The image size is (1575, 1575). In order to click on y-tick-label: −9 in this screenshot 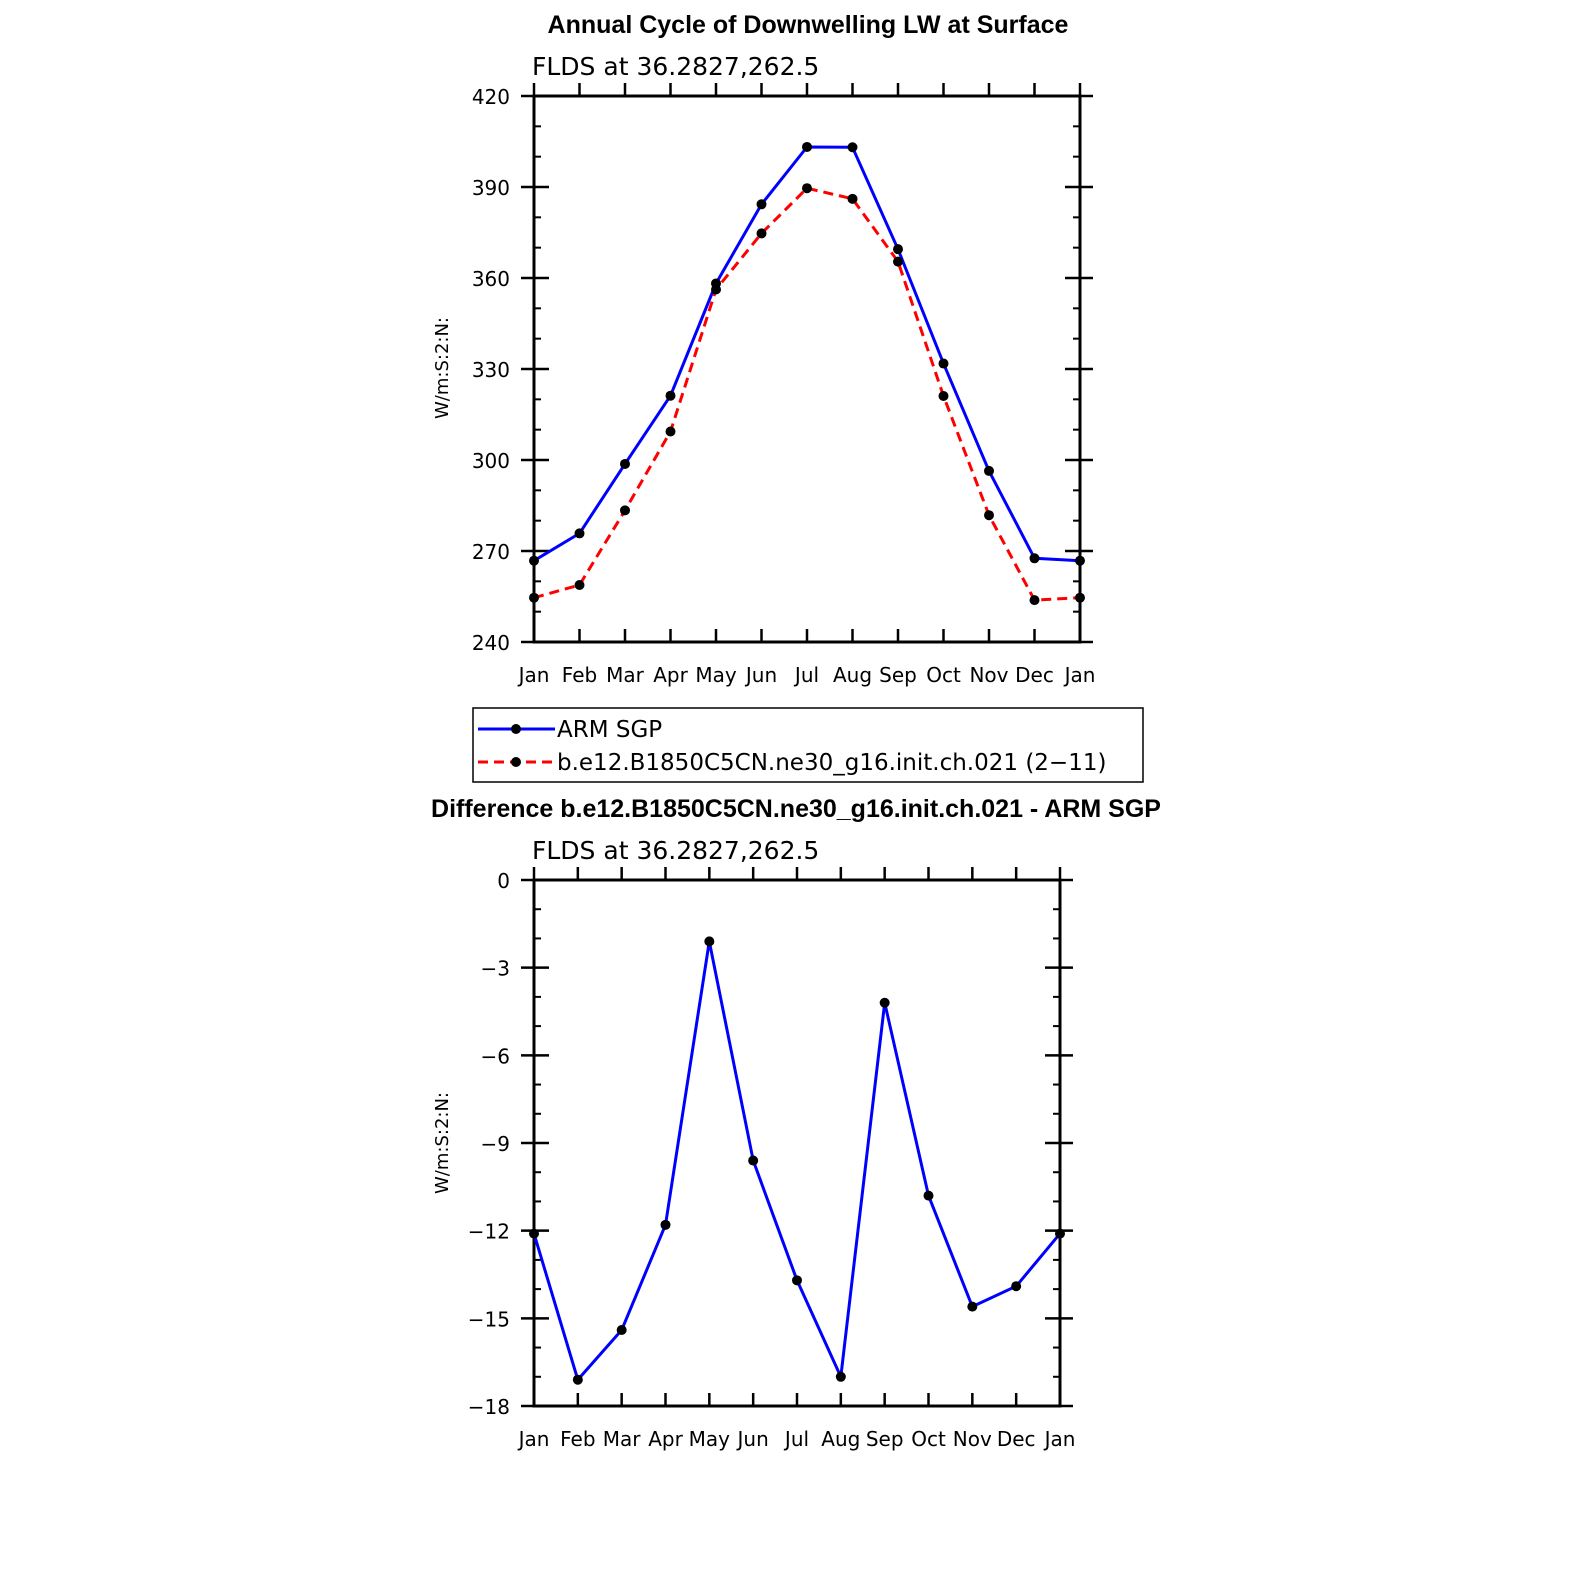, I will do `click(495, 1144)`.